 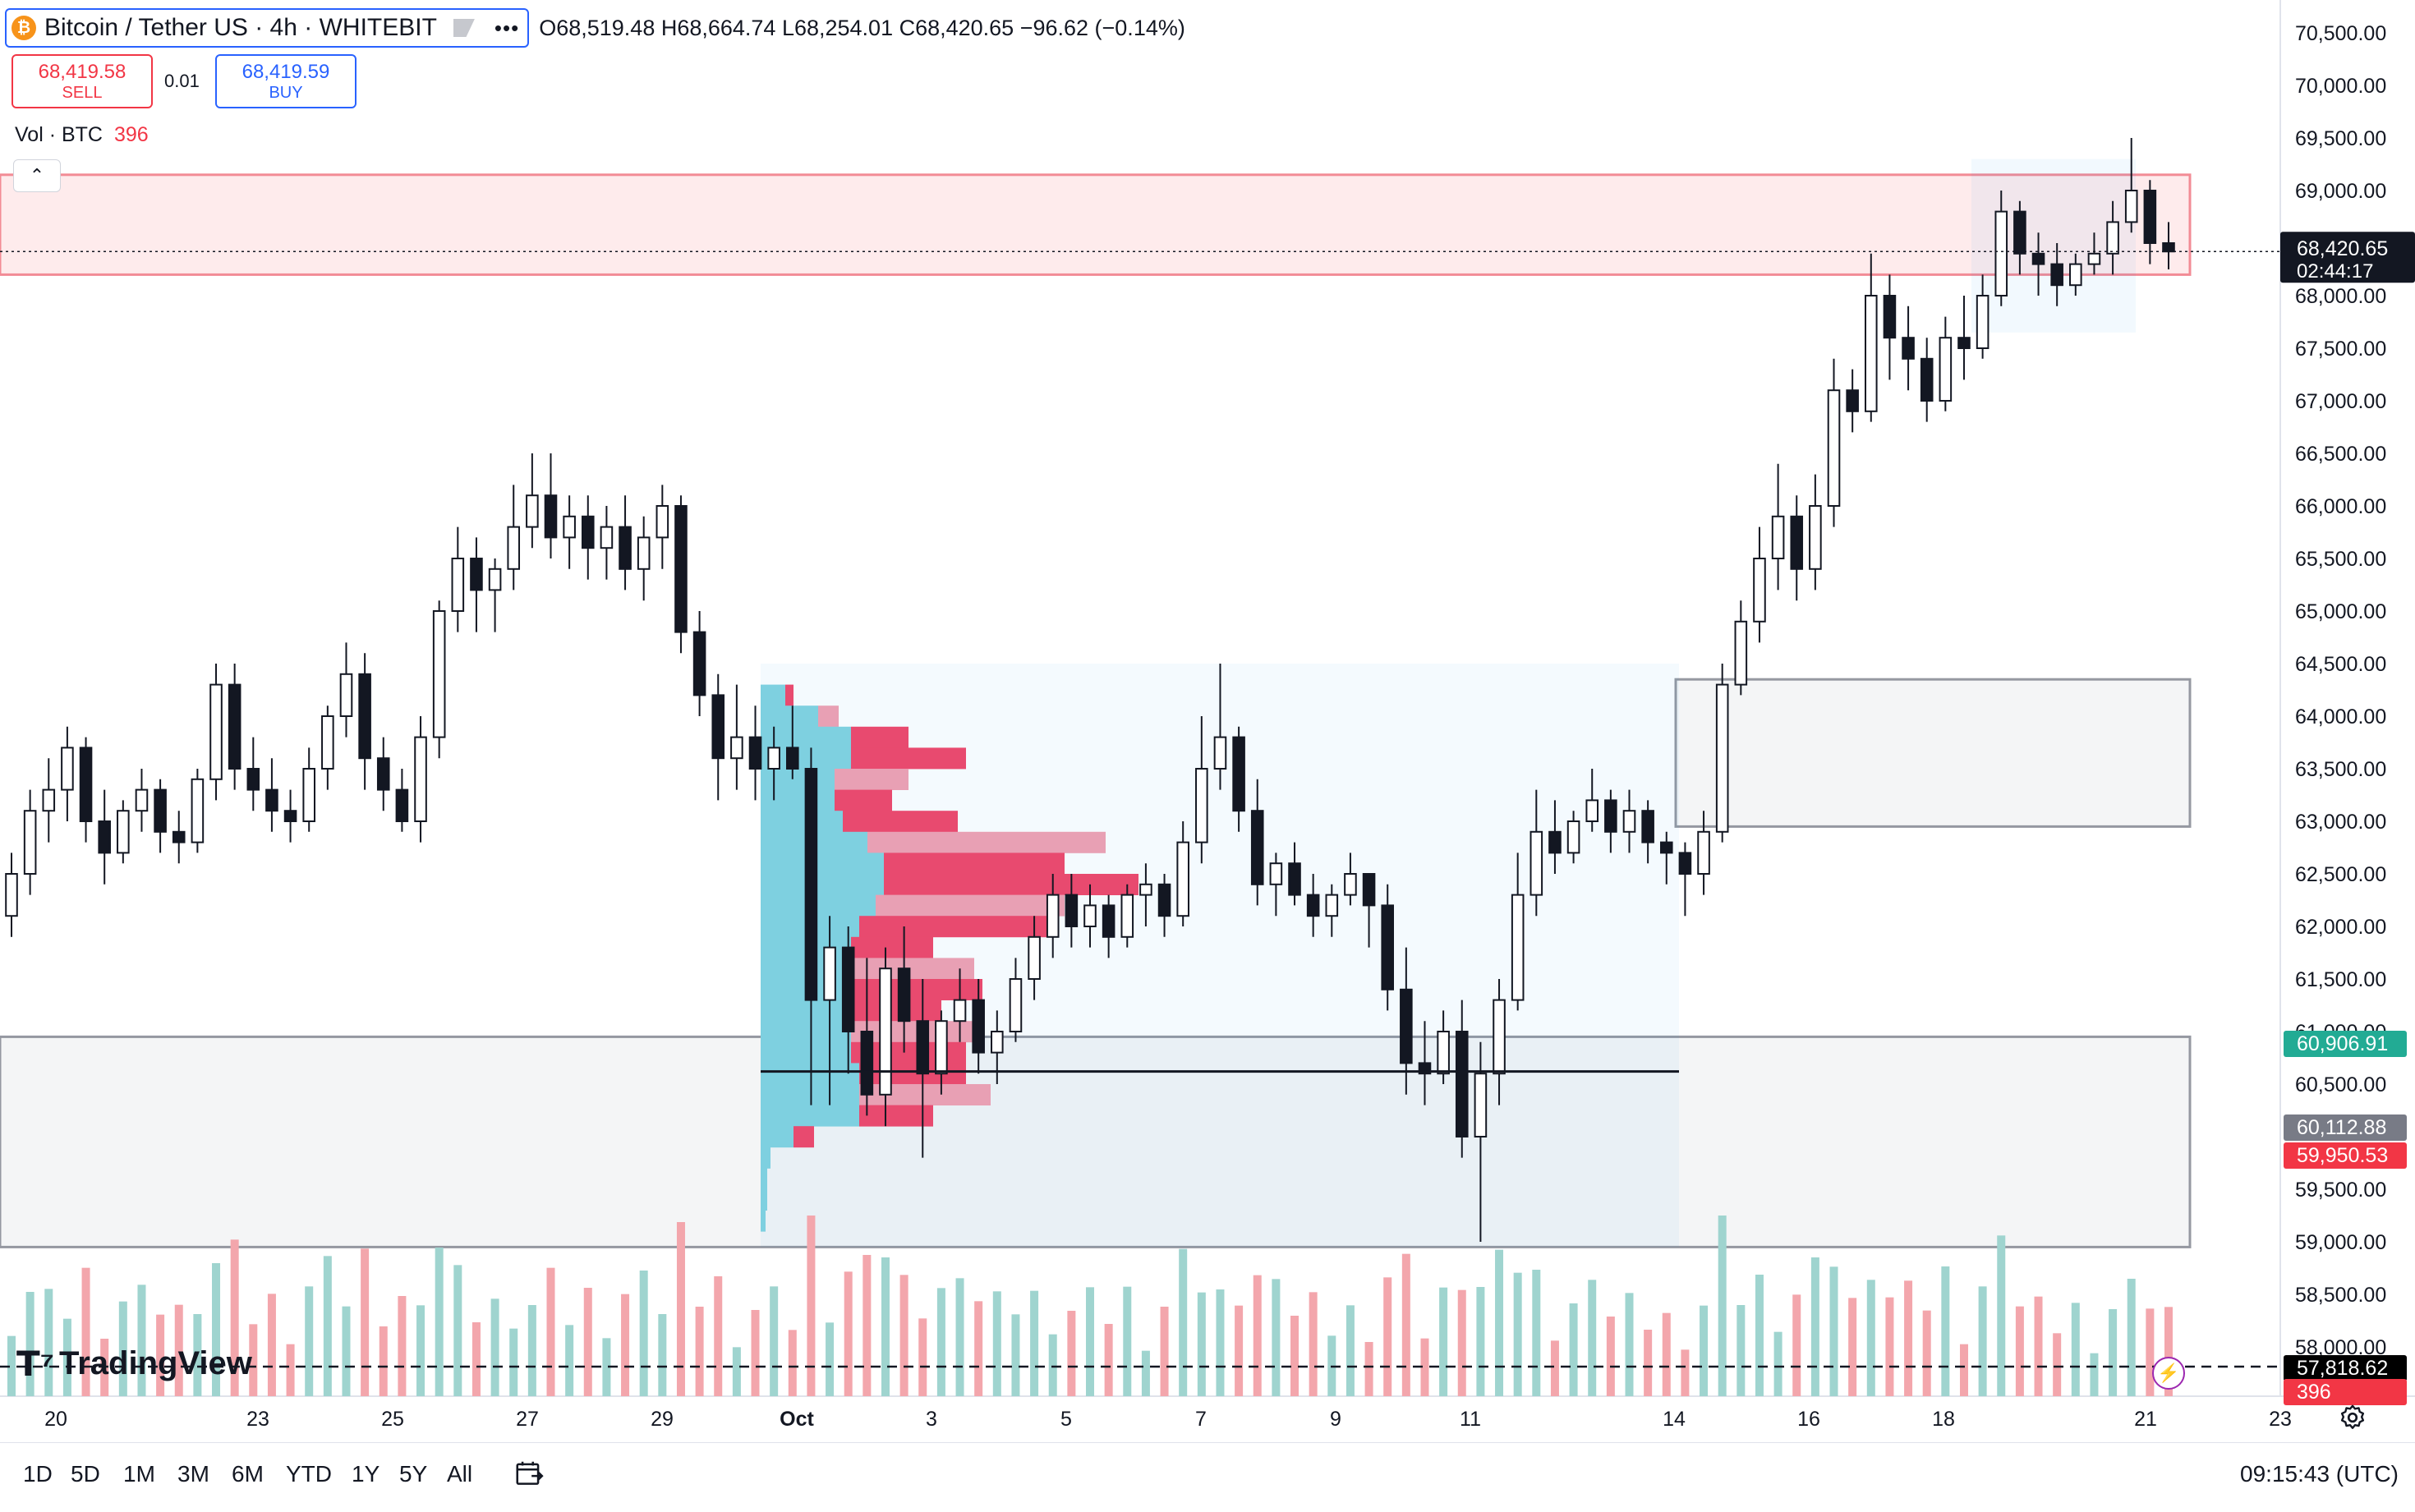 I want to click on clock-timezone: 09:15:43 (UTC), so click(x=2319, y=1474).